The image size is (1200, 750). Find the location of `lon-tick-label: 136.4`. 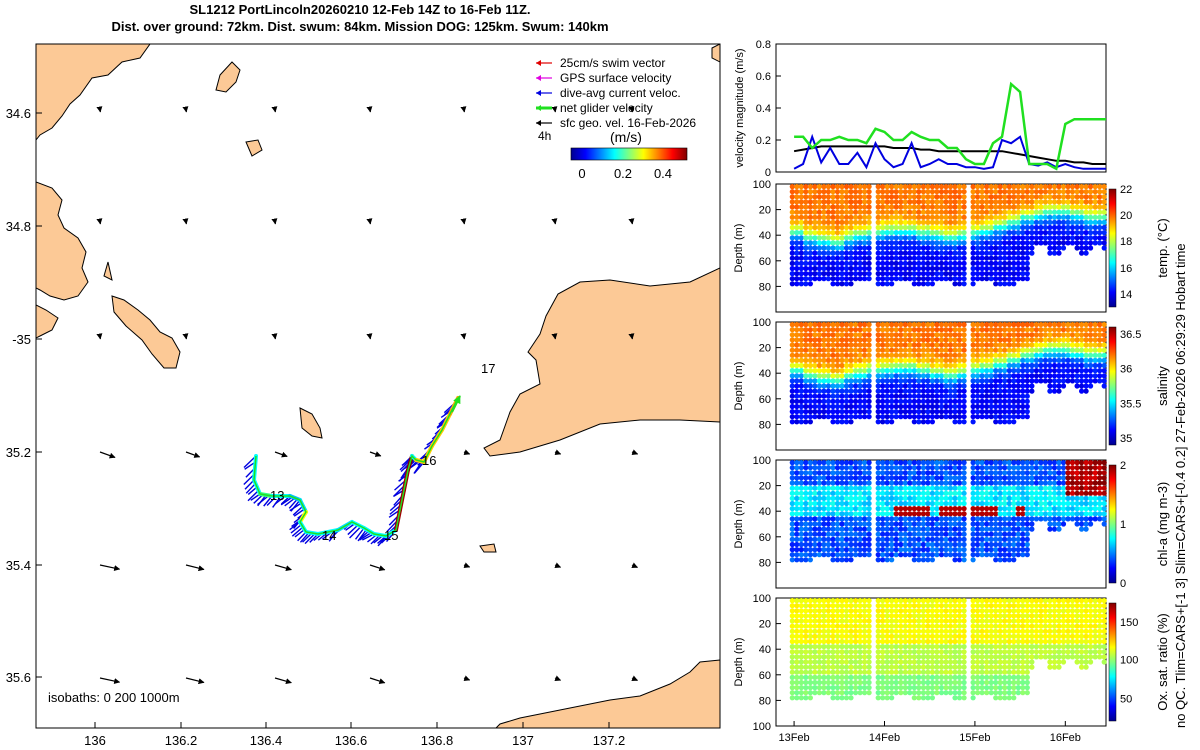

lon-tick-label: 136.4 is located at coordinates (266, 740).